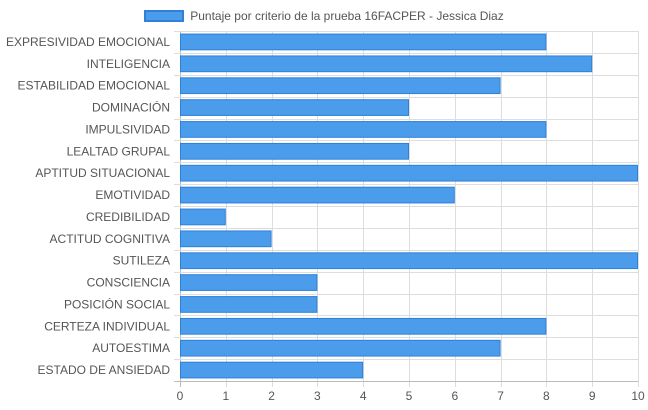 The image size is (648, 410). Describe the element at coordinates (128, 283) in the screenshot. I see `y-tick-label: CONSCIENCIA` at that location.